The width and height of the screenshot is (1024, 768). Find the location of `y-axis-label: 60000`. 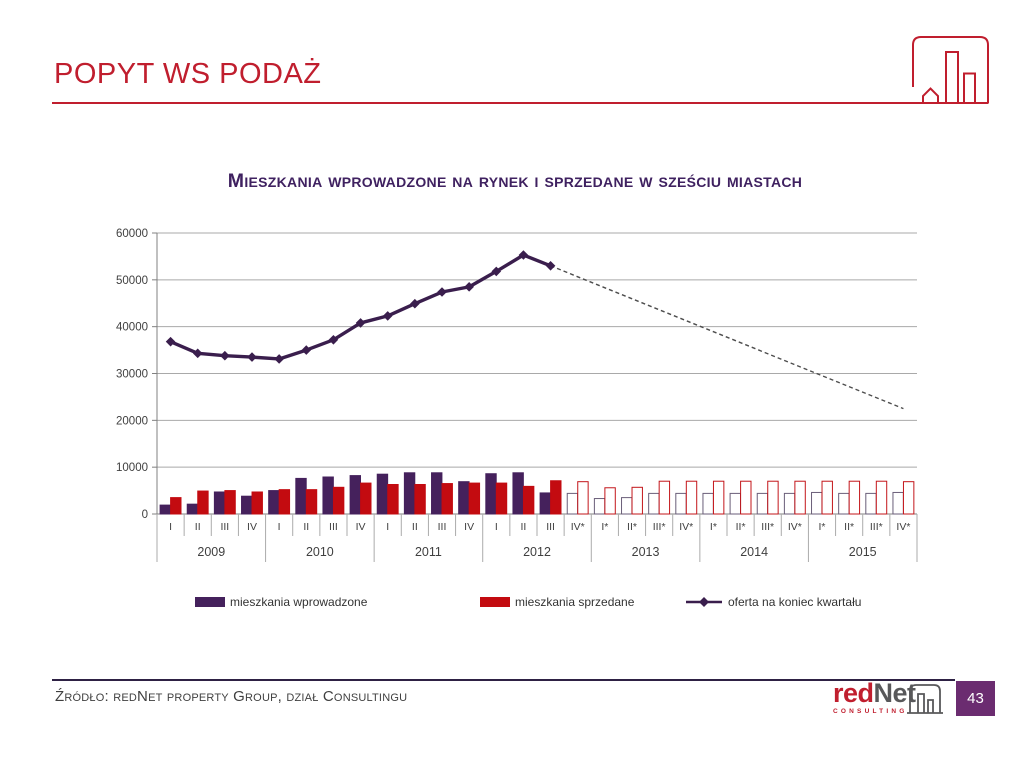

y-axis-label: 60000 is located at coordinates (132, 234).